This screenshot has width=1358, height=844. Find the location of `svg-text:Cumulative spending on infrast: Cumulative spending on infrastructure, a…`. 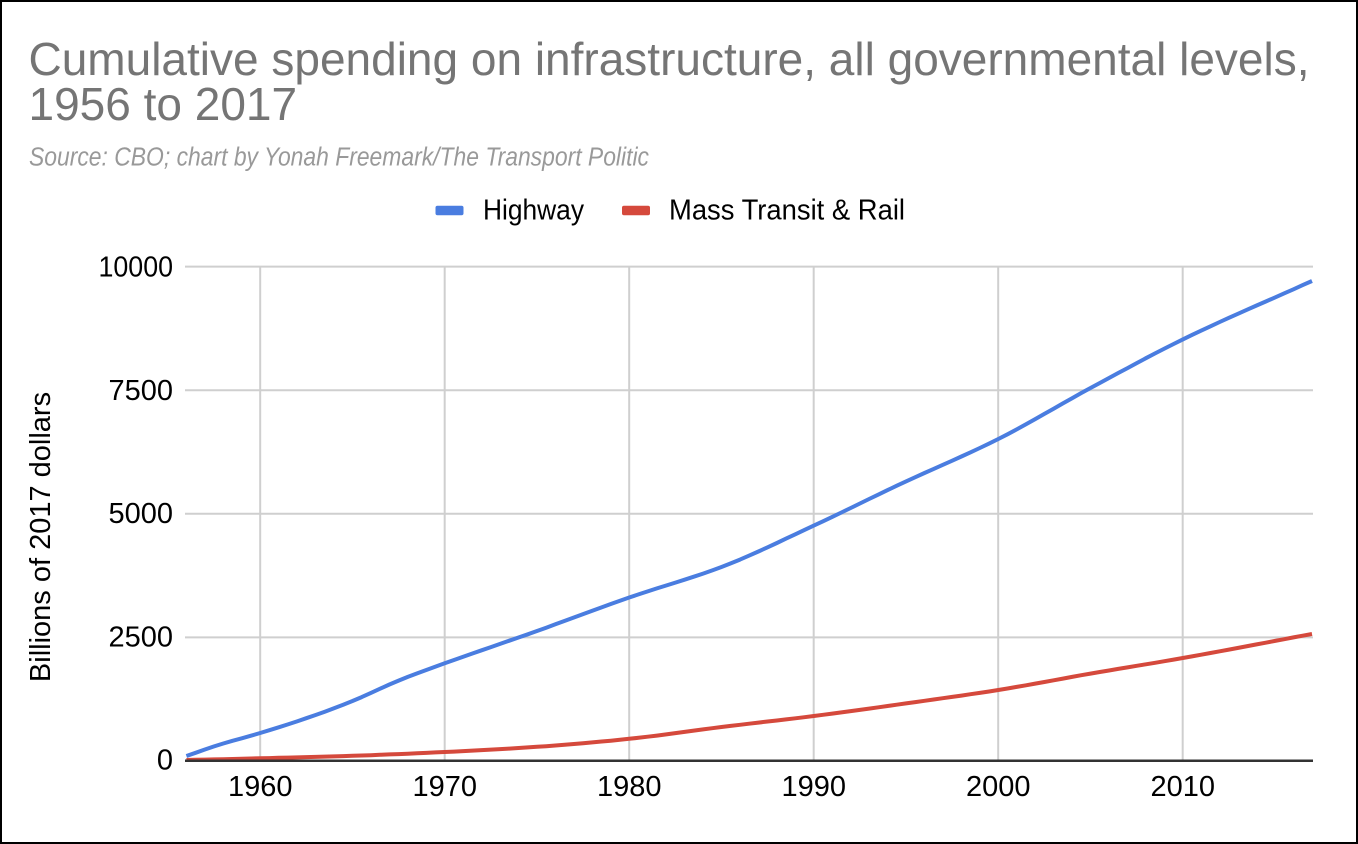

svg-text:Cumulative spending on infrast: Cumulative spending on infrastructure, a… is located at coordinates (669, 59).